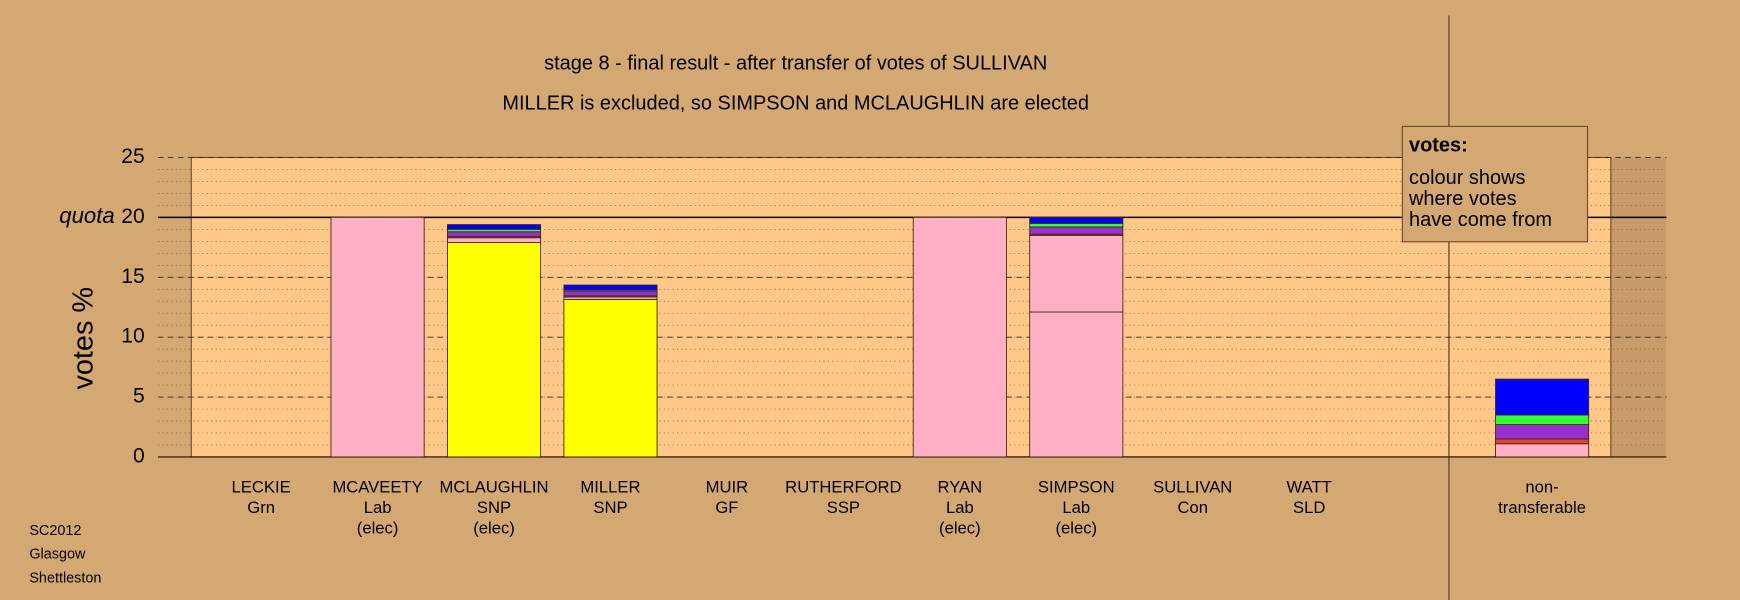 The image size is (1740, 600). Describe the element at coordinates (727, 486) in the screenshot. I see `x-tick-label: MUIR` at that location.